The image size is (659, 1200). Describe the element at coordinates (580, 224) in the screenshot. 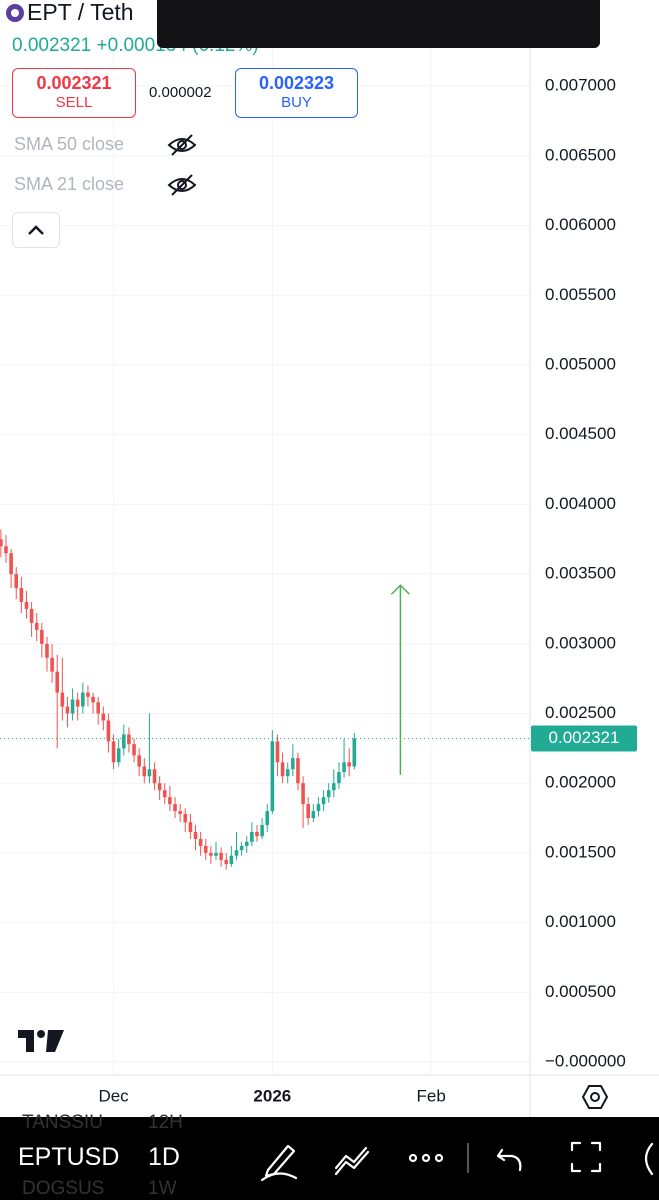

I see `y-tick-label: 0.006000` at that location.